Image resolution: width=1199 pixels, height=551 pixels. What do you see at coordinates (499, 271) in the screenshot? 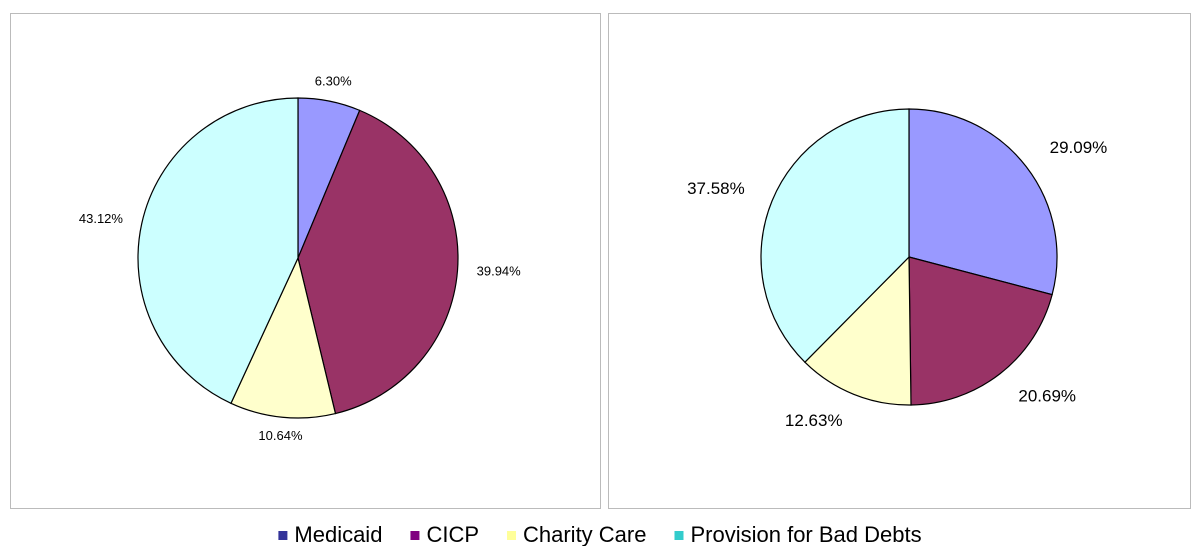
I see `data-label: 39.94%` at bounding box center [499, 271].